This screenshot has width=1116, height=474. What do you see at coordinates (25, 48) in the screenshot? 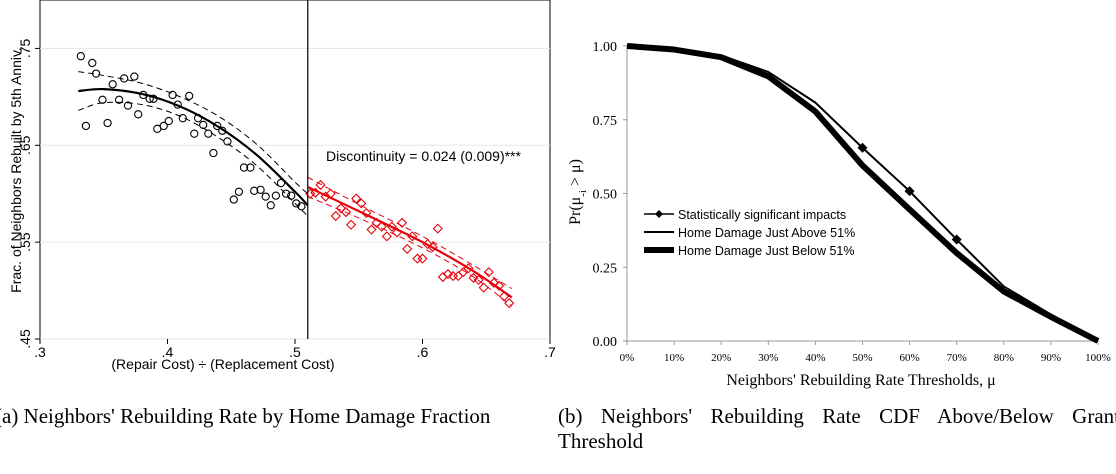
I see `y-tick-label: .75` at bounding box center [25, 48].